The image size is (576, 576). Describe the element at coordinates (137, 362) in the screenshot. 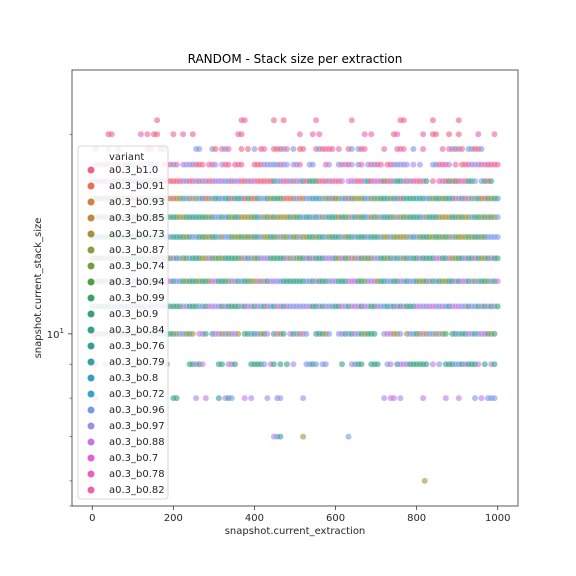

I see `legend-label: a0.3_b0.79` at that location.